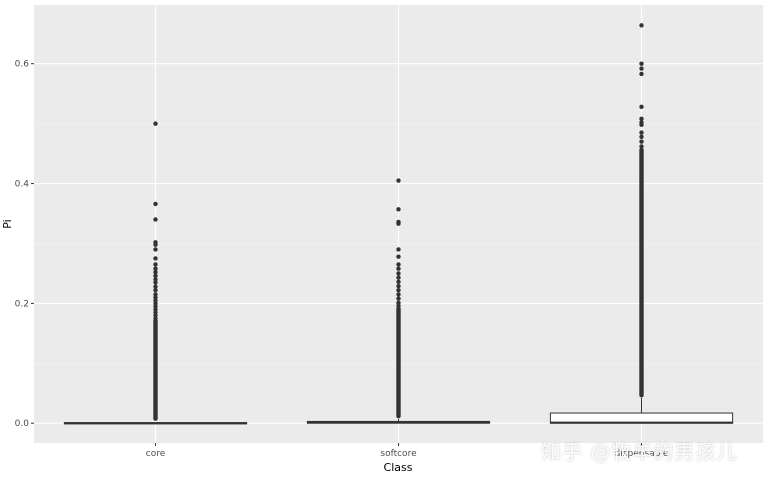 This screenshot has width=767, height=480. I want to click on box-group-softcore, so click(398, 301).